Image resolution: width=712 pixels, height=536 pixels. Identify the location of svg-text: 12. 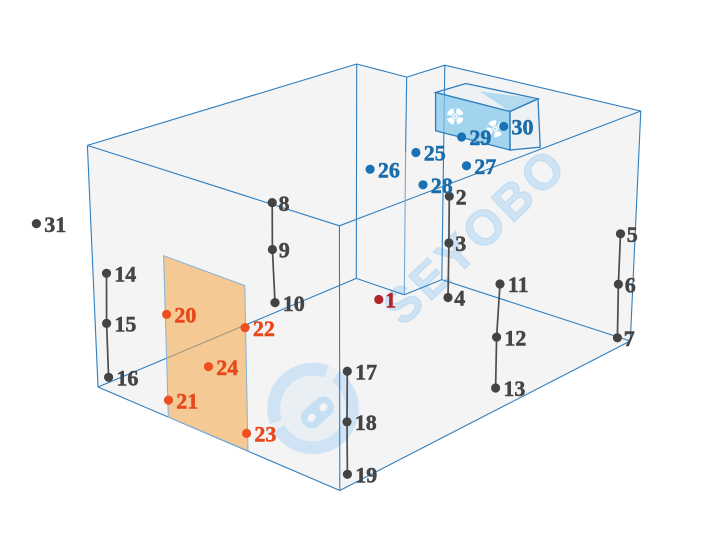
(515, 337).